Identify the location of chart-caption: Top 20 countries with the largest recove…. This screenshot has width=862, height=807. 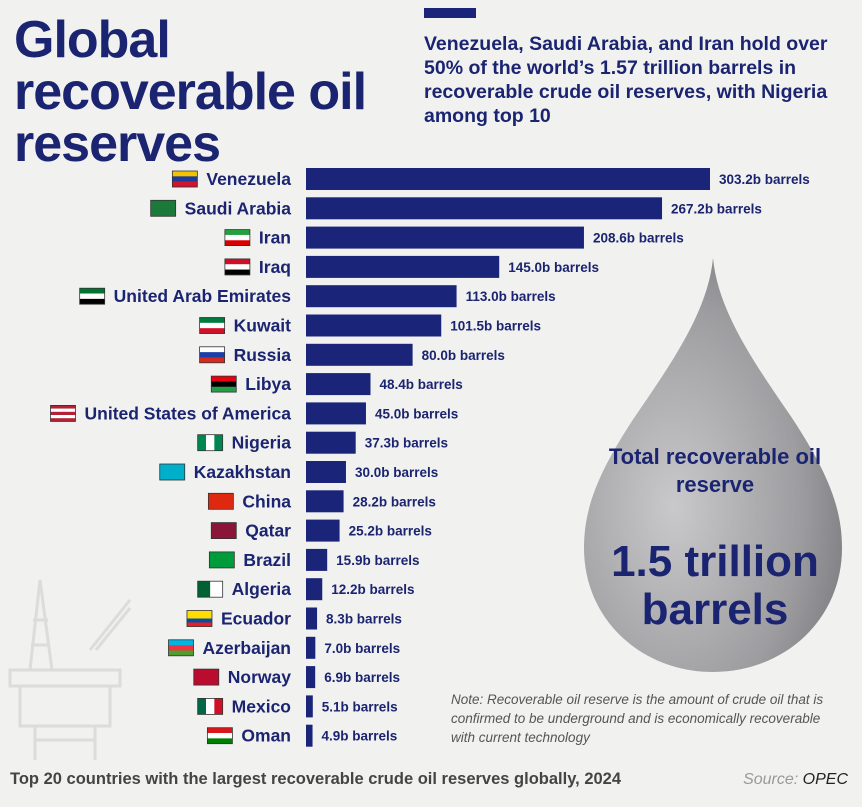
(316, 779).